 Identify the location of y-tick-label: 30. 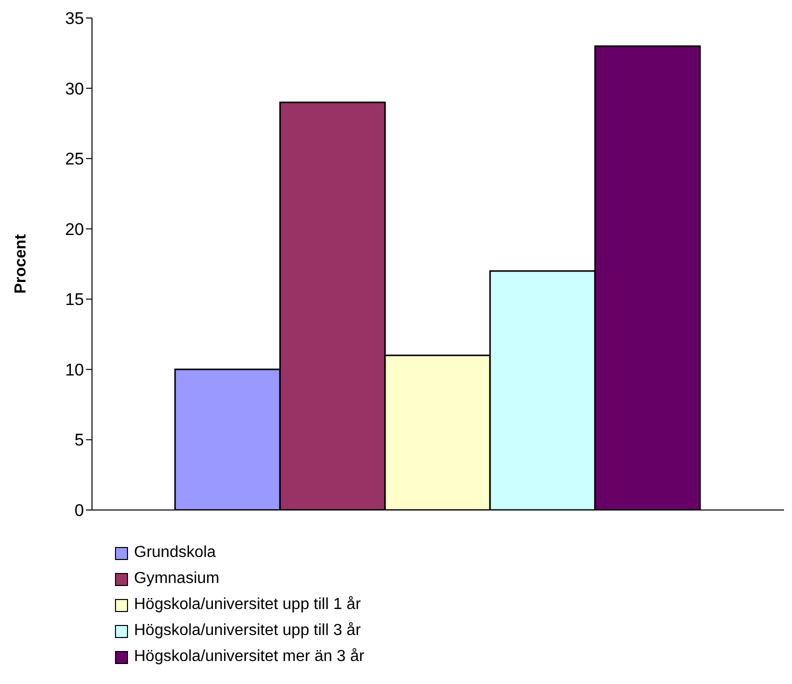
(74, 88).